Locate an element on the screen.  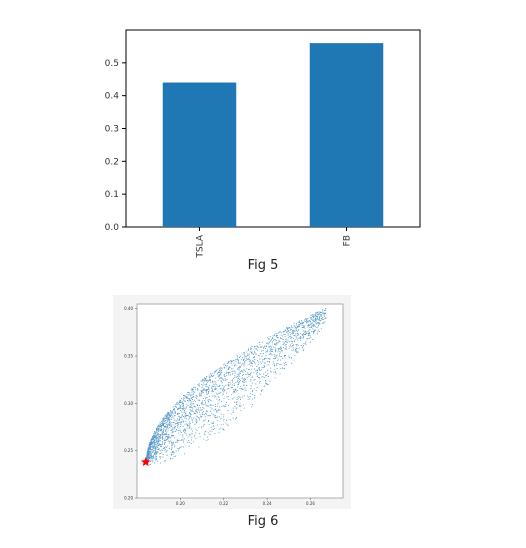
bar-fb is located at coordinates (346, 135).